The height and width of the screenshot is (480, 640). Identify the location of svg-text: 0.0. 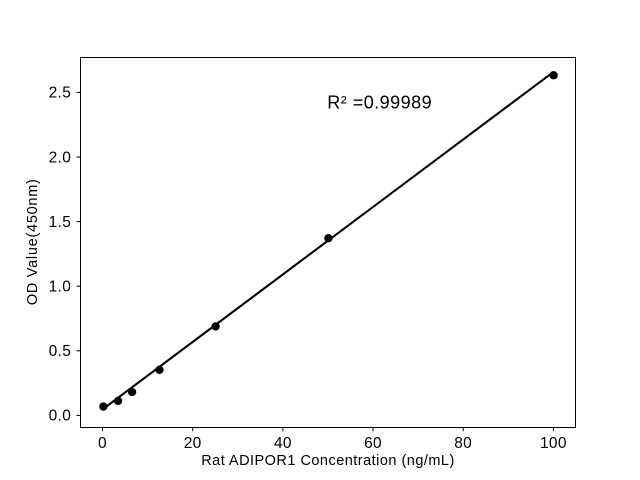
(60, 416).